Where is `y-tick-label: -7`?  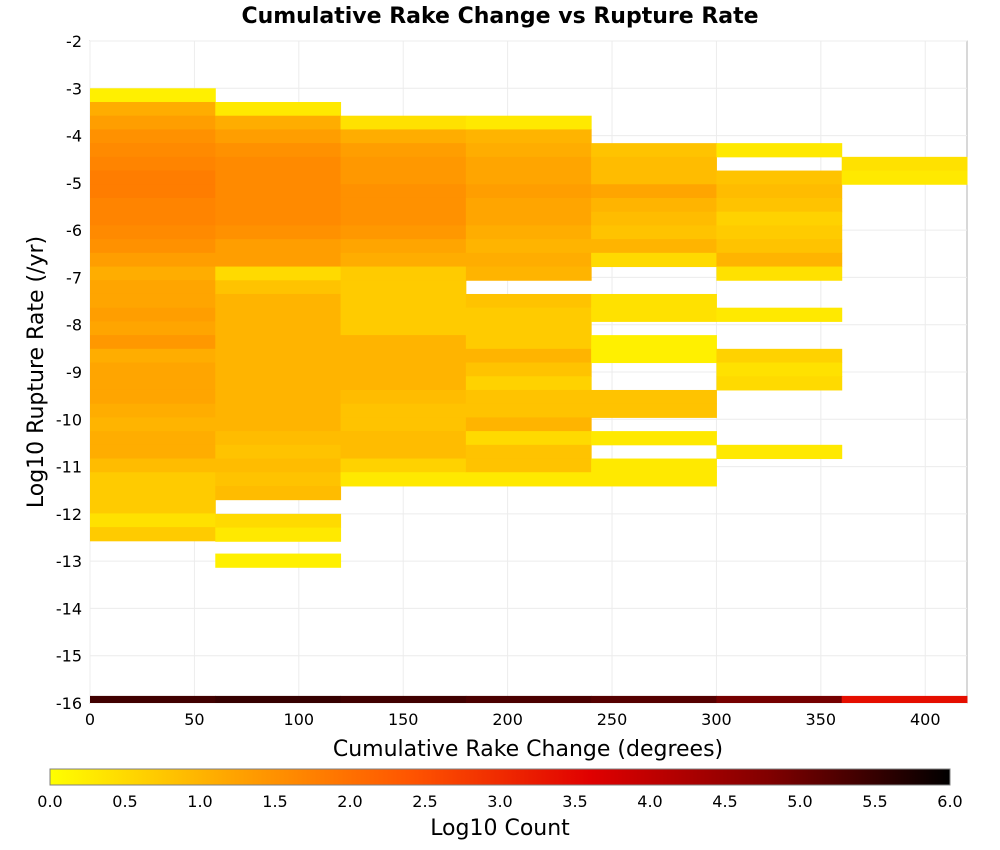
y-tick-label: -7 is located at coordinates (74, 277).